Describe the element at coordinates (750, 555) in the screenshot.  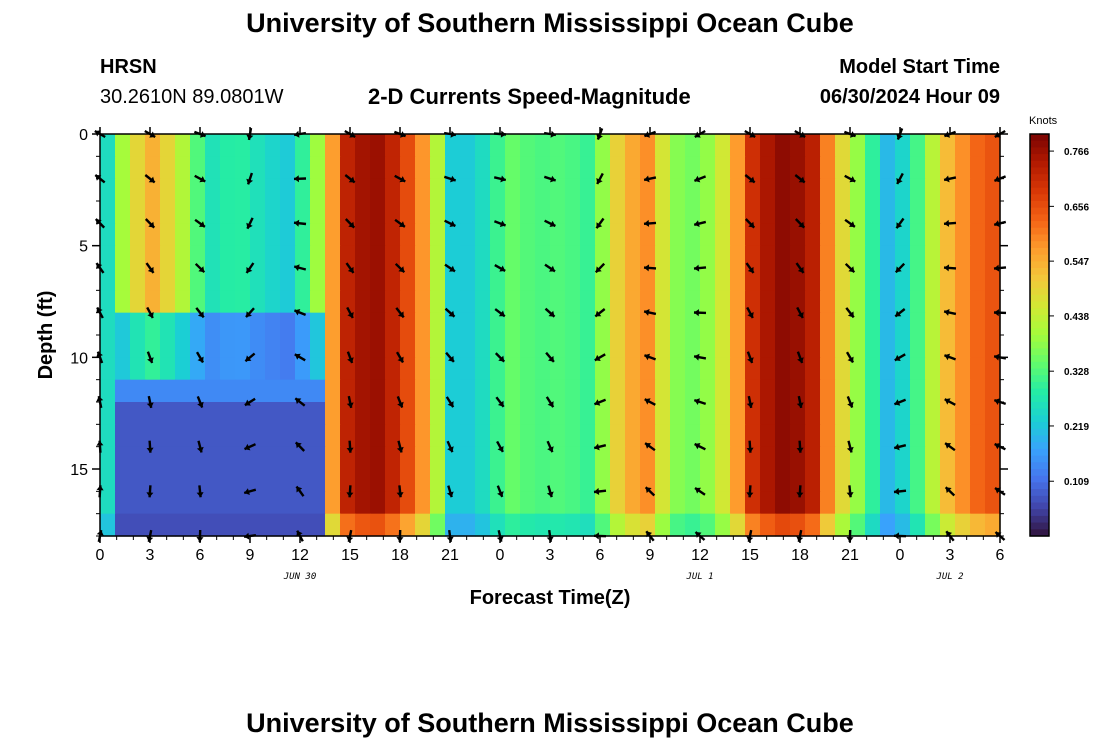
I see `x-tick-label: 15` at that location.